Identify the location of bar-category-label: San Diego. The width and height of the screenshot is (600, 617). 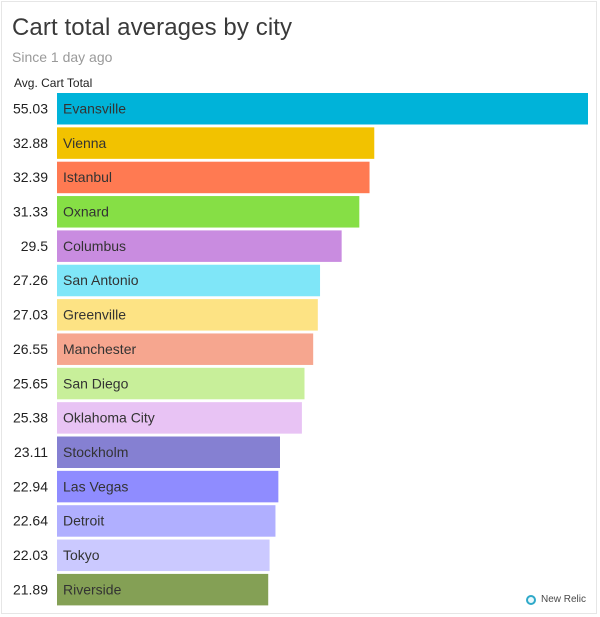
(96, 383).